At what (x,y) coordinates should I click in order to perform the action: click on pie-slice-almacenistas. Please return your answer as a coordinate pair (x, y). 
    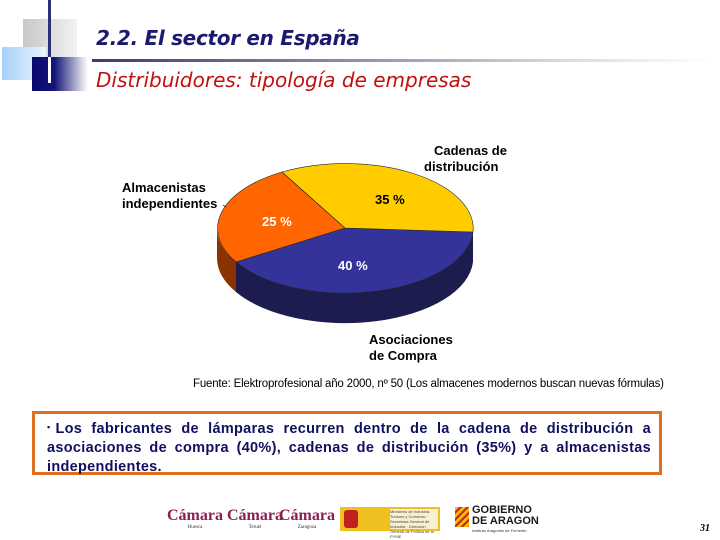
    Looking at the image, I should click on (281, 217).